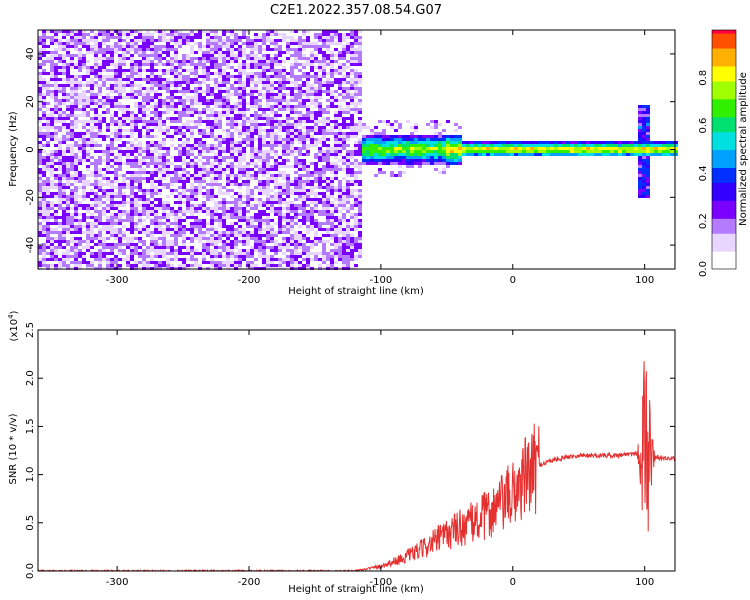 The image size is (750, 600). I want to click on y-tick-label: 0.5, so click(30, 523).